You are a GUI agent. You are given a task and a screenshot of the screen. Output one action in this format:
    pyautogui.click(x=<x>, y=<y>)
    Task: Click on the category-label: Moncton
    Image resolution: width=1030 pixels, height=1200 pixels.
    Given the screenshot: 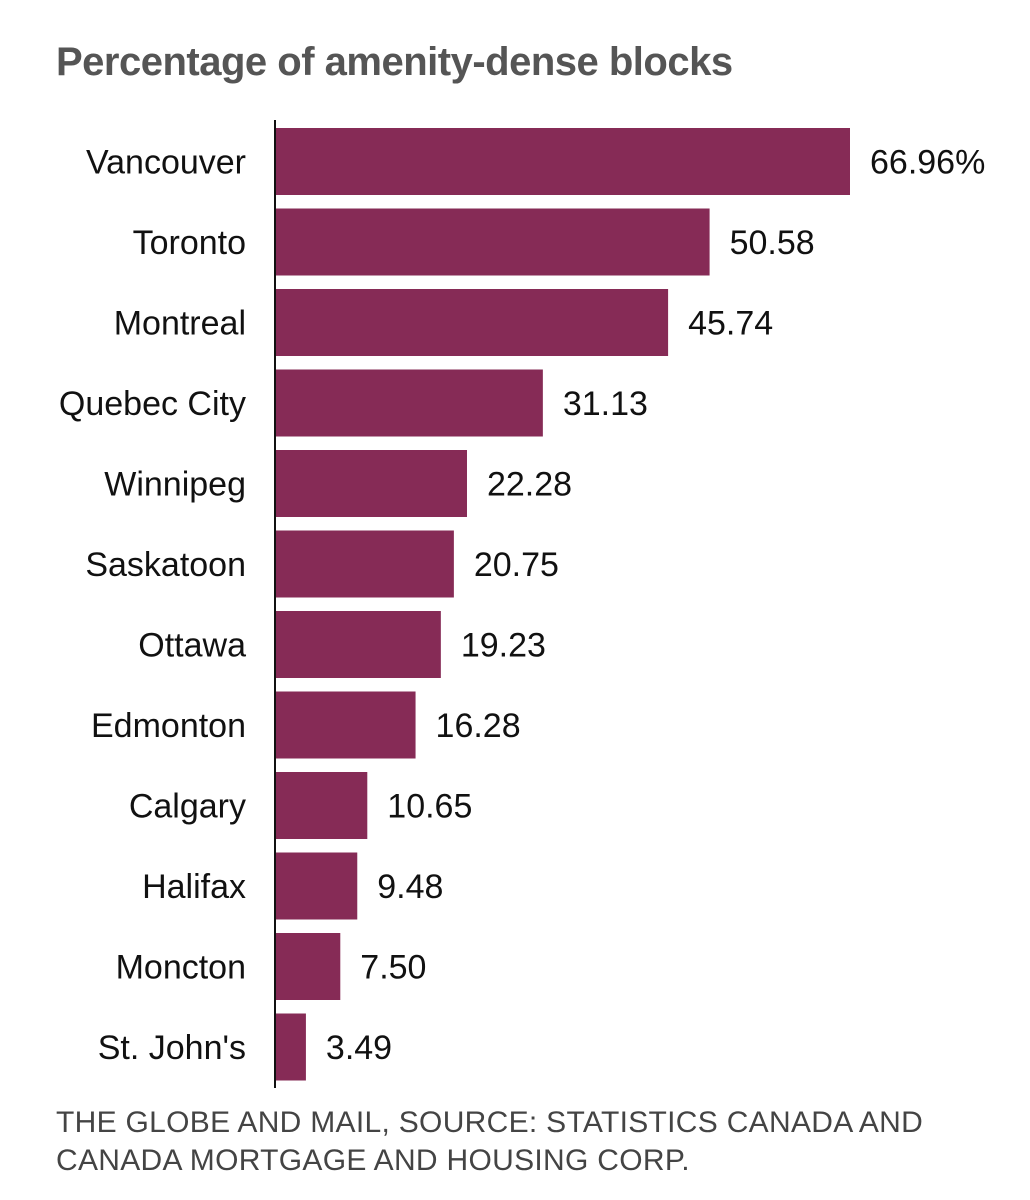 What is the action you would take?
    pyautogui.click(x=181, y=968)
    